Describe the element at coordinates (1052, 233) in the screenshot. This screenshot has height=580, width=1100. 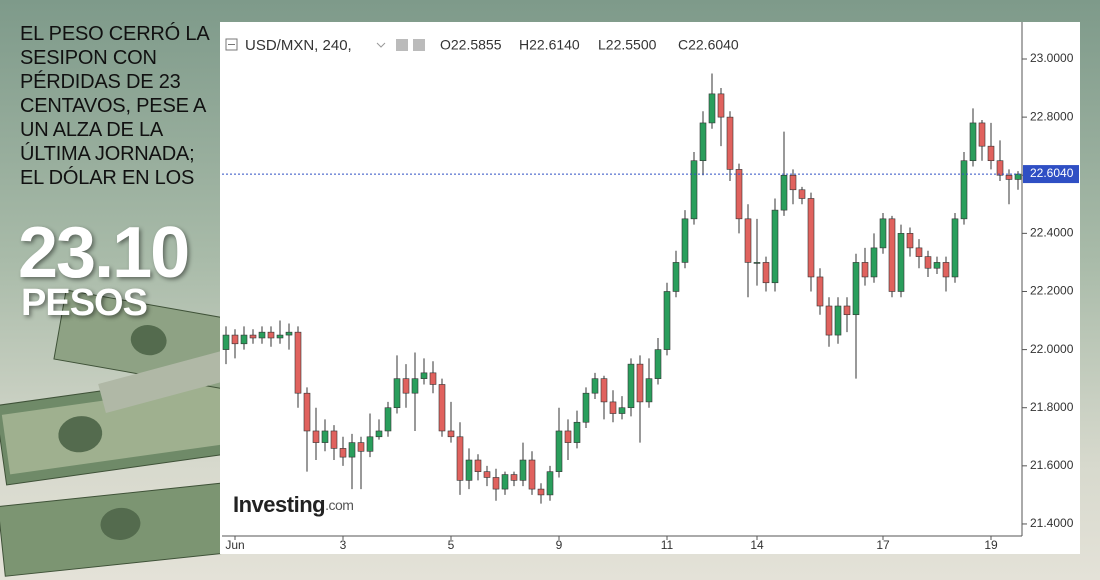
I see `y-tick-label: 22.4000` at that location.